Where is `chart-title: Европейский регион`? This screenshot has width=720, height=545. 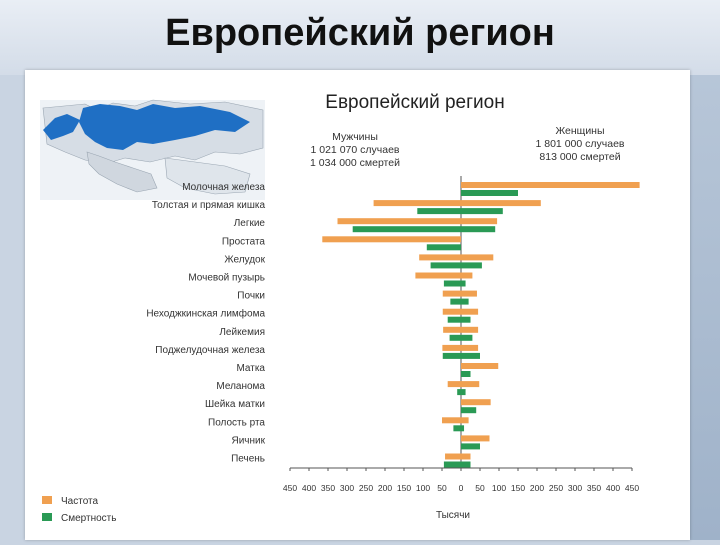 chart-title: Европейский регион is located at coordinates (414, 102).